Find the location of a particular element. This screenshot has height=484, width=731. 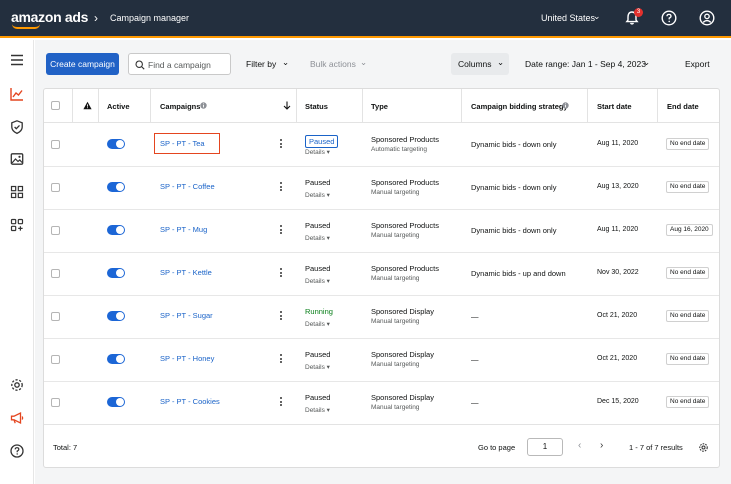

campaign-name-link: SP - PT - Tea is located at coordinates (182, 143).